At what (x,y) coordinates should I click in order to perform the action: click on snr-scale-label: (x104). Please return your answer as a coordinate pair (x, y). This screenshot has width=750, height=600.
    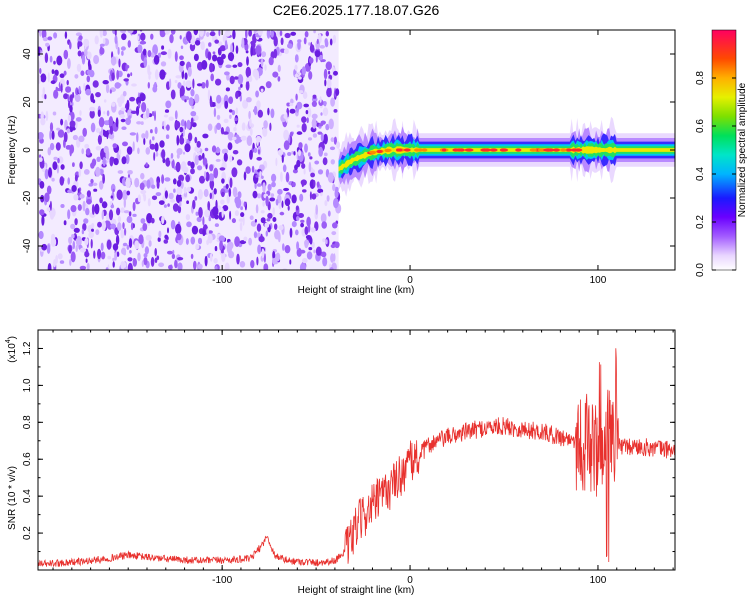
    Looking at the image, I should click on (11, 349).